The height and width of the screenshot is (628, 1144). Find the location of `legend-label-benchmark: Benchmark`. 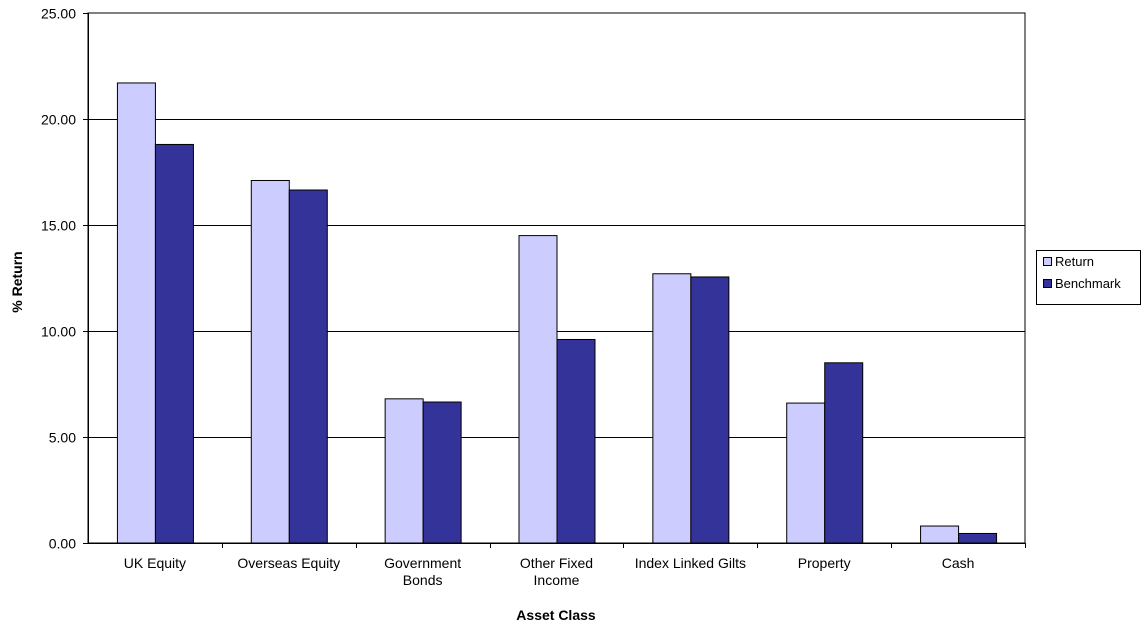

legend-label-benchmark: Benchmark is located at coordinates (1088, 283).